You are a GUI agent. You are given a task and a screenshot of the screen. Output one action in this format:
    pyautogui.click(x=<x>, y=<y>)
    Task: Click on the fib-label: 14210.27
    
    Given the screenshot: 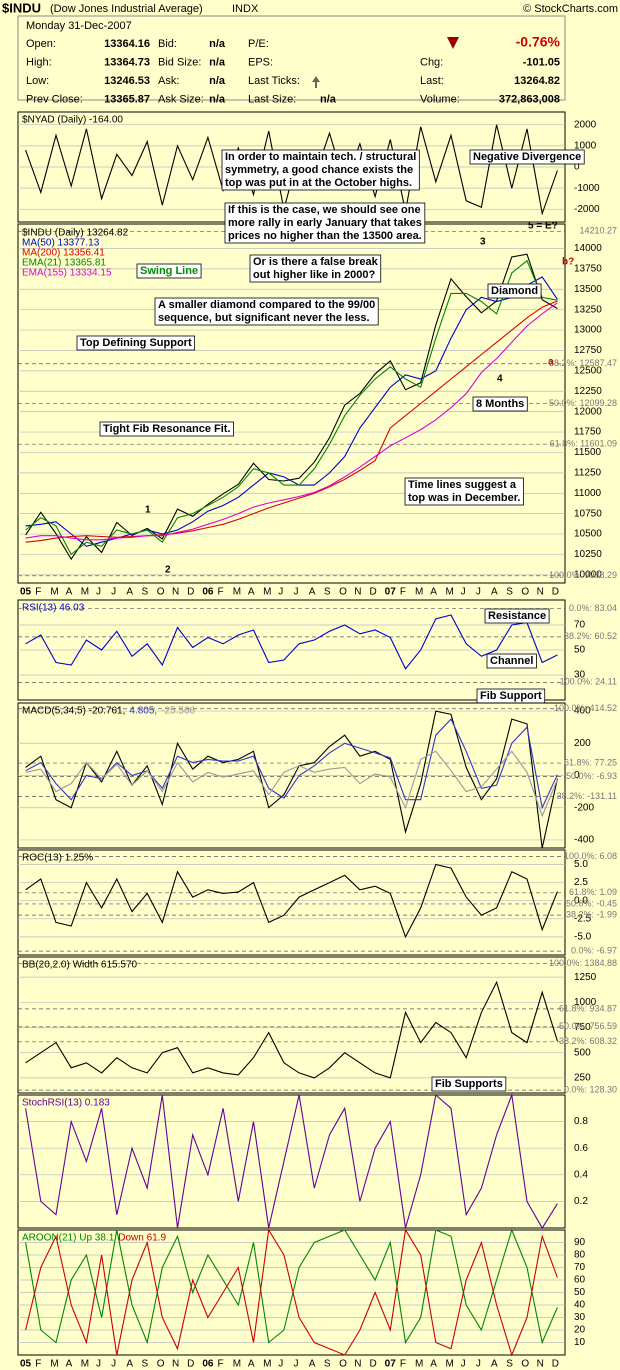 What is the action you would take?
    pyautogui.click(x=598, y=231)
    